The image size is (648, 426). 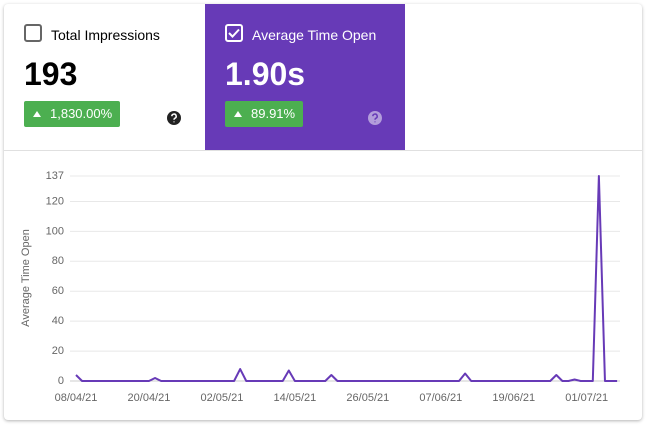 I want to click on y-tick-label: 60, so click(x=58, y=291).